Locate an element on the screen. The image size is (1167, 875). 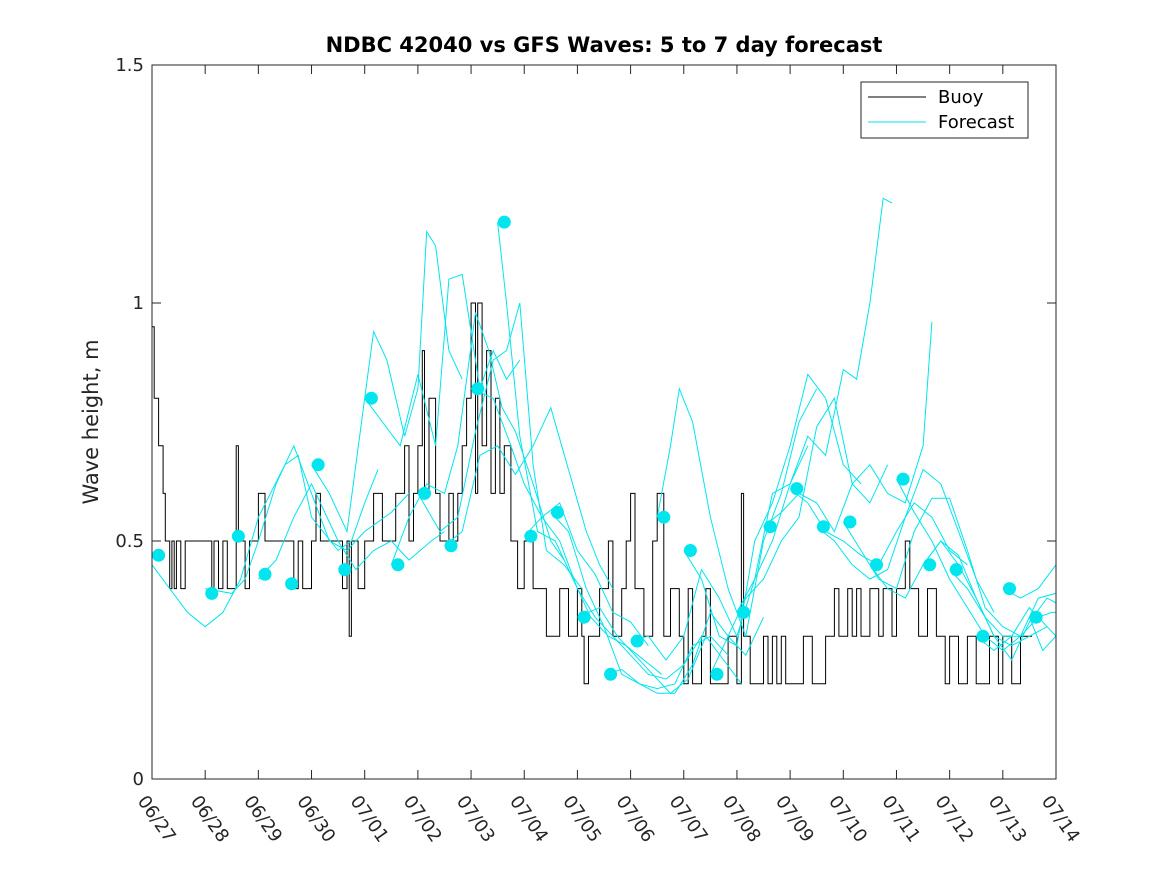
y-tick-label: 1.5 is located at coordinates (129, 65).